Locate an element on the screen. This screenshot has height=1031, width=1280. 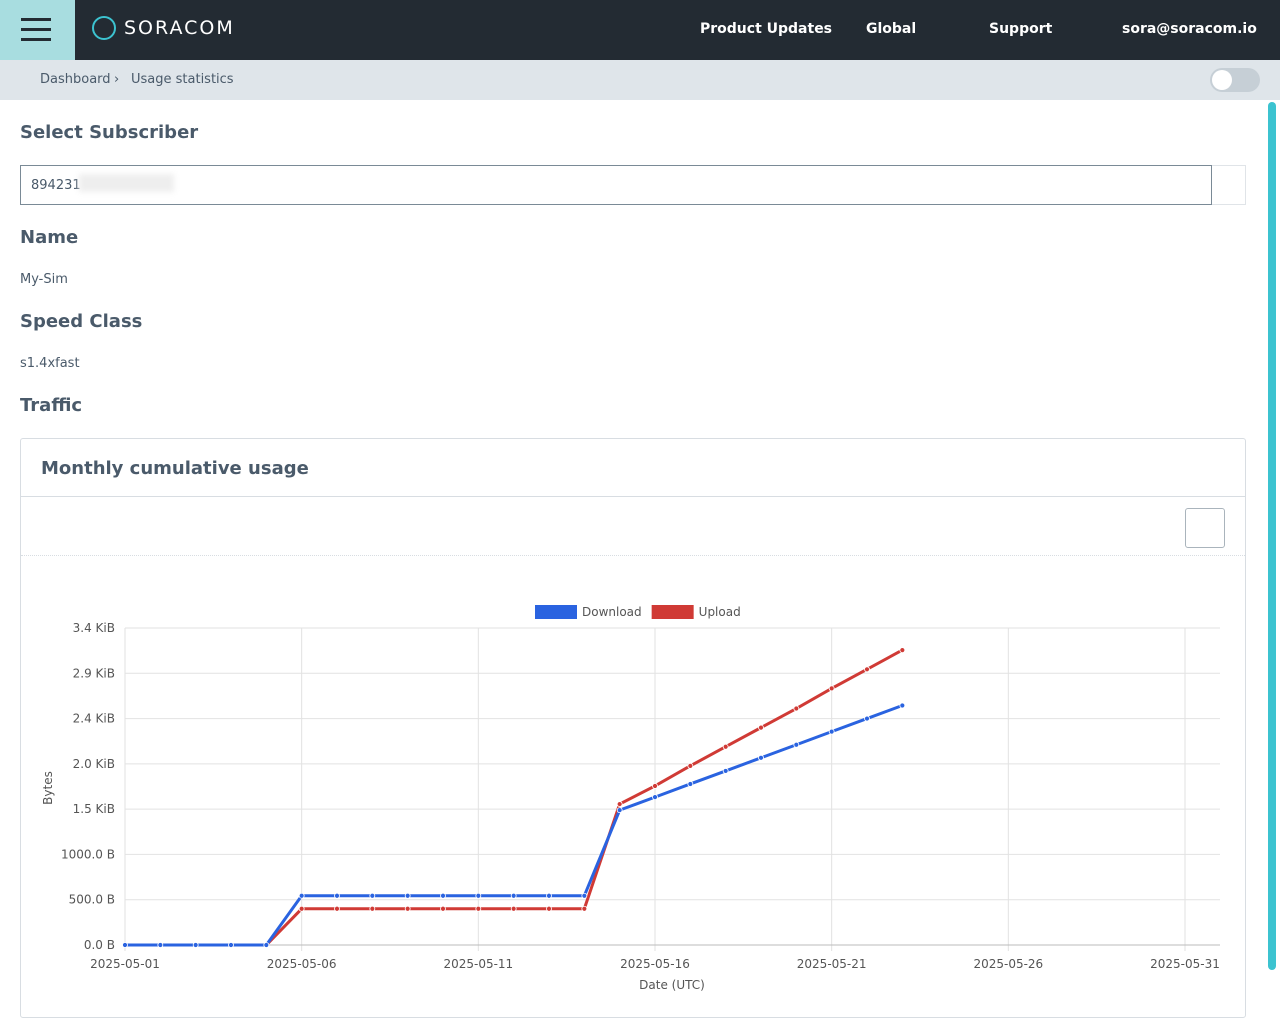
scrollbar is located at coordinates (1272, 536).